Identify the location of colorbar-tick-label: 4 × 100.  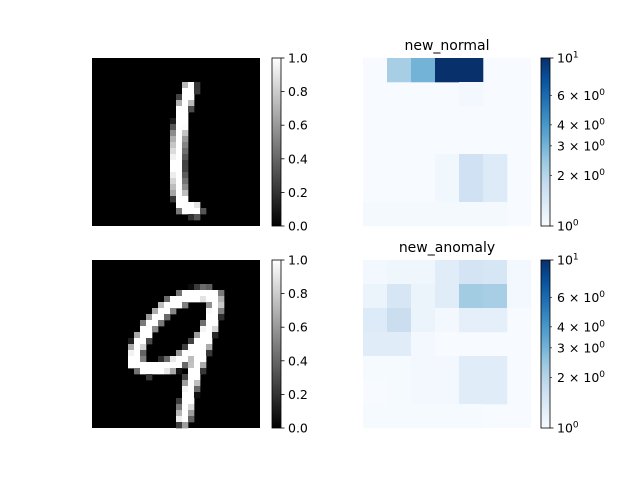
(581, 326).